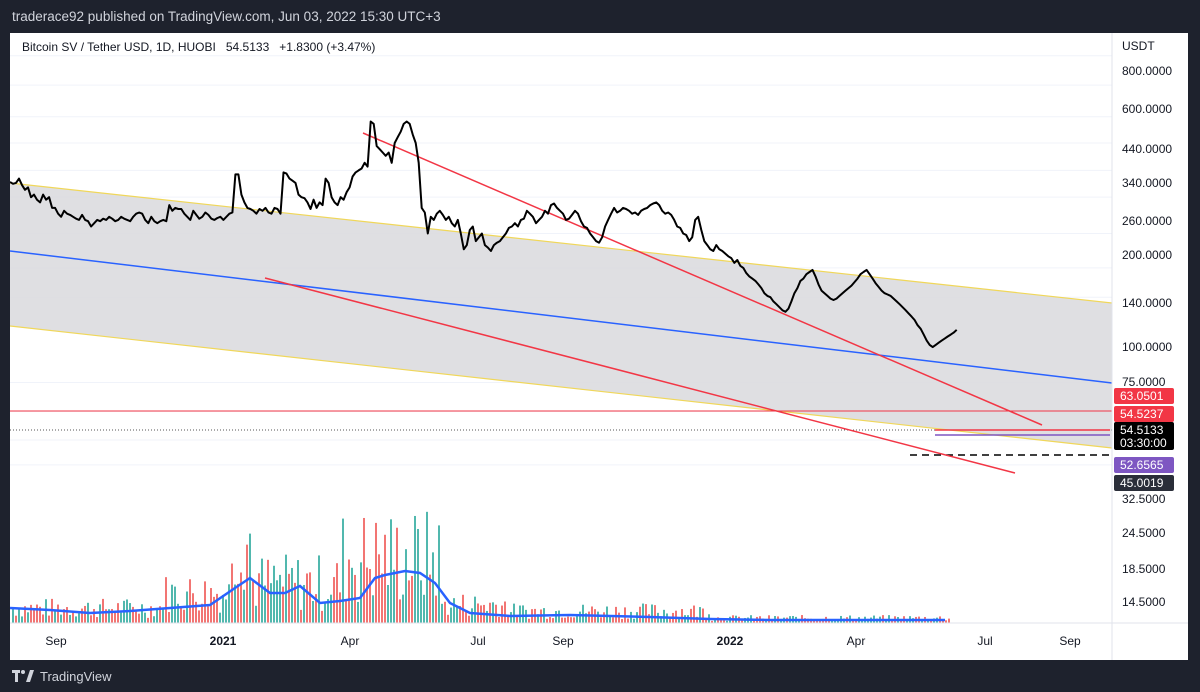  I want to click on price-label: 63.0501, so click(1144, 396).